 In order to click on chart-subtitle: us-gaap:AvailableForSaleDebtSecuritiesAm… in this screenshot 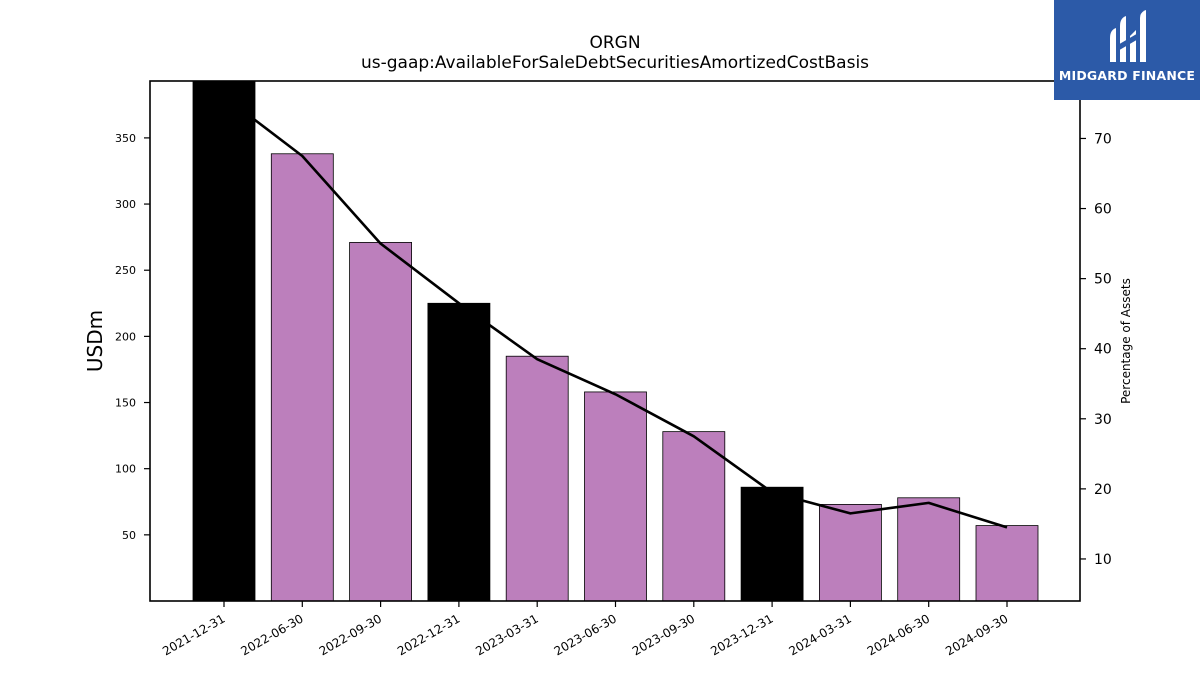, I will do `click(615, 63)`.